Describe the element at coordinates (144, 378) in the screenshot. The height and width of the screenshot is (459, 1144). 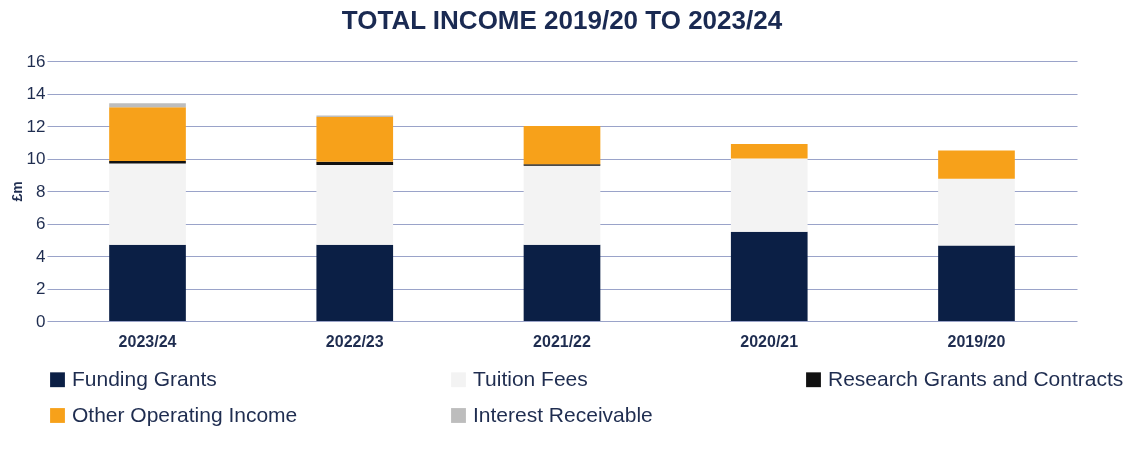
I see `legend-label: Funding Grants` at that location.